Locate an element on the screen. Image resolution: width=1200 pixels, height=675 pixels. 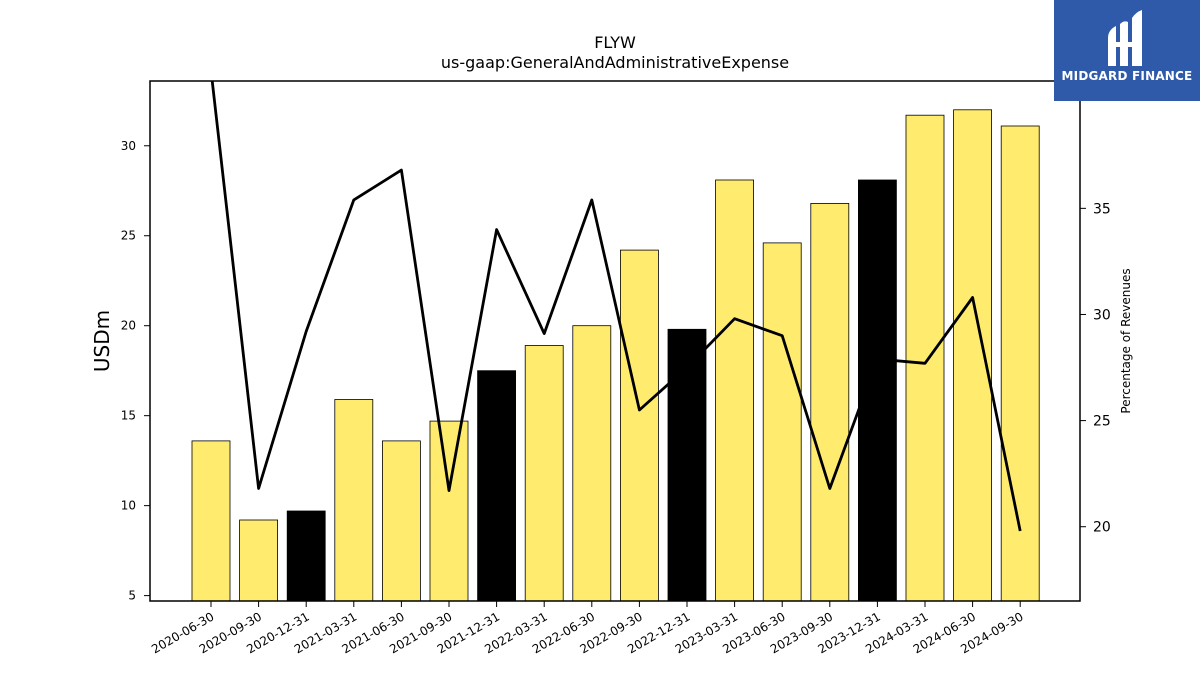
logo-mark-icon is located at coordinates (1125, 38).